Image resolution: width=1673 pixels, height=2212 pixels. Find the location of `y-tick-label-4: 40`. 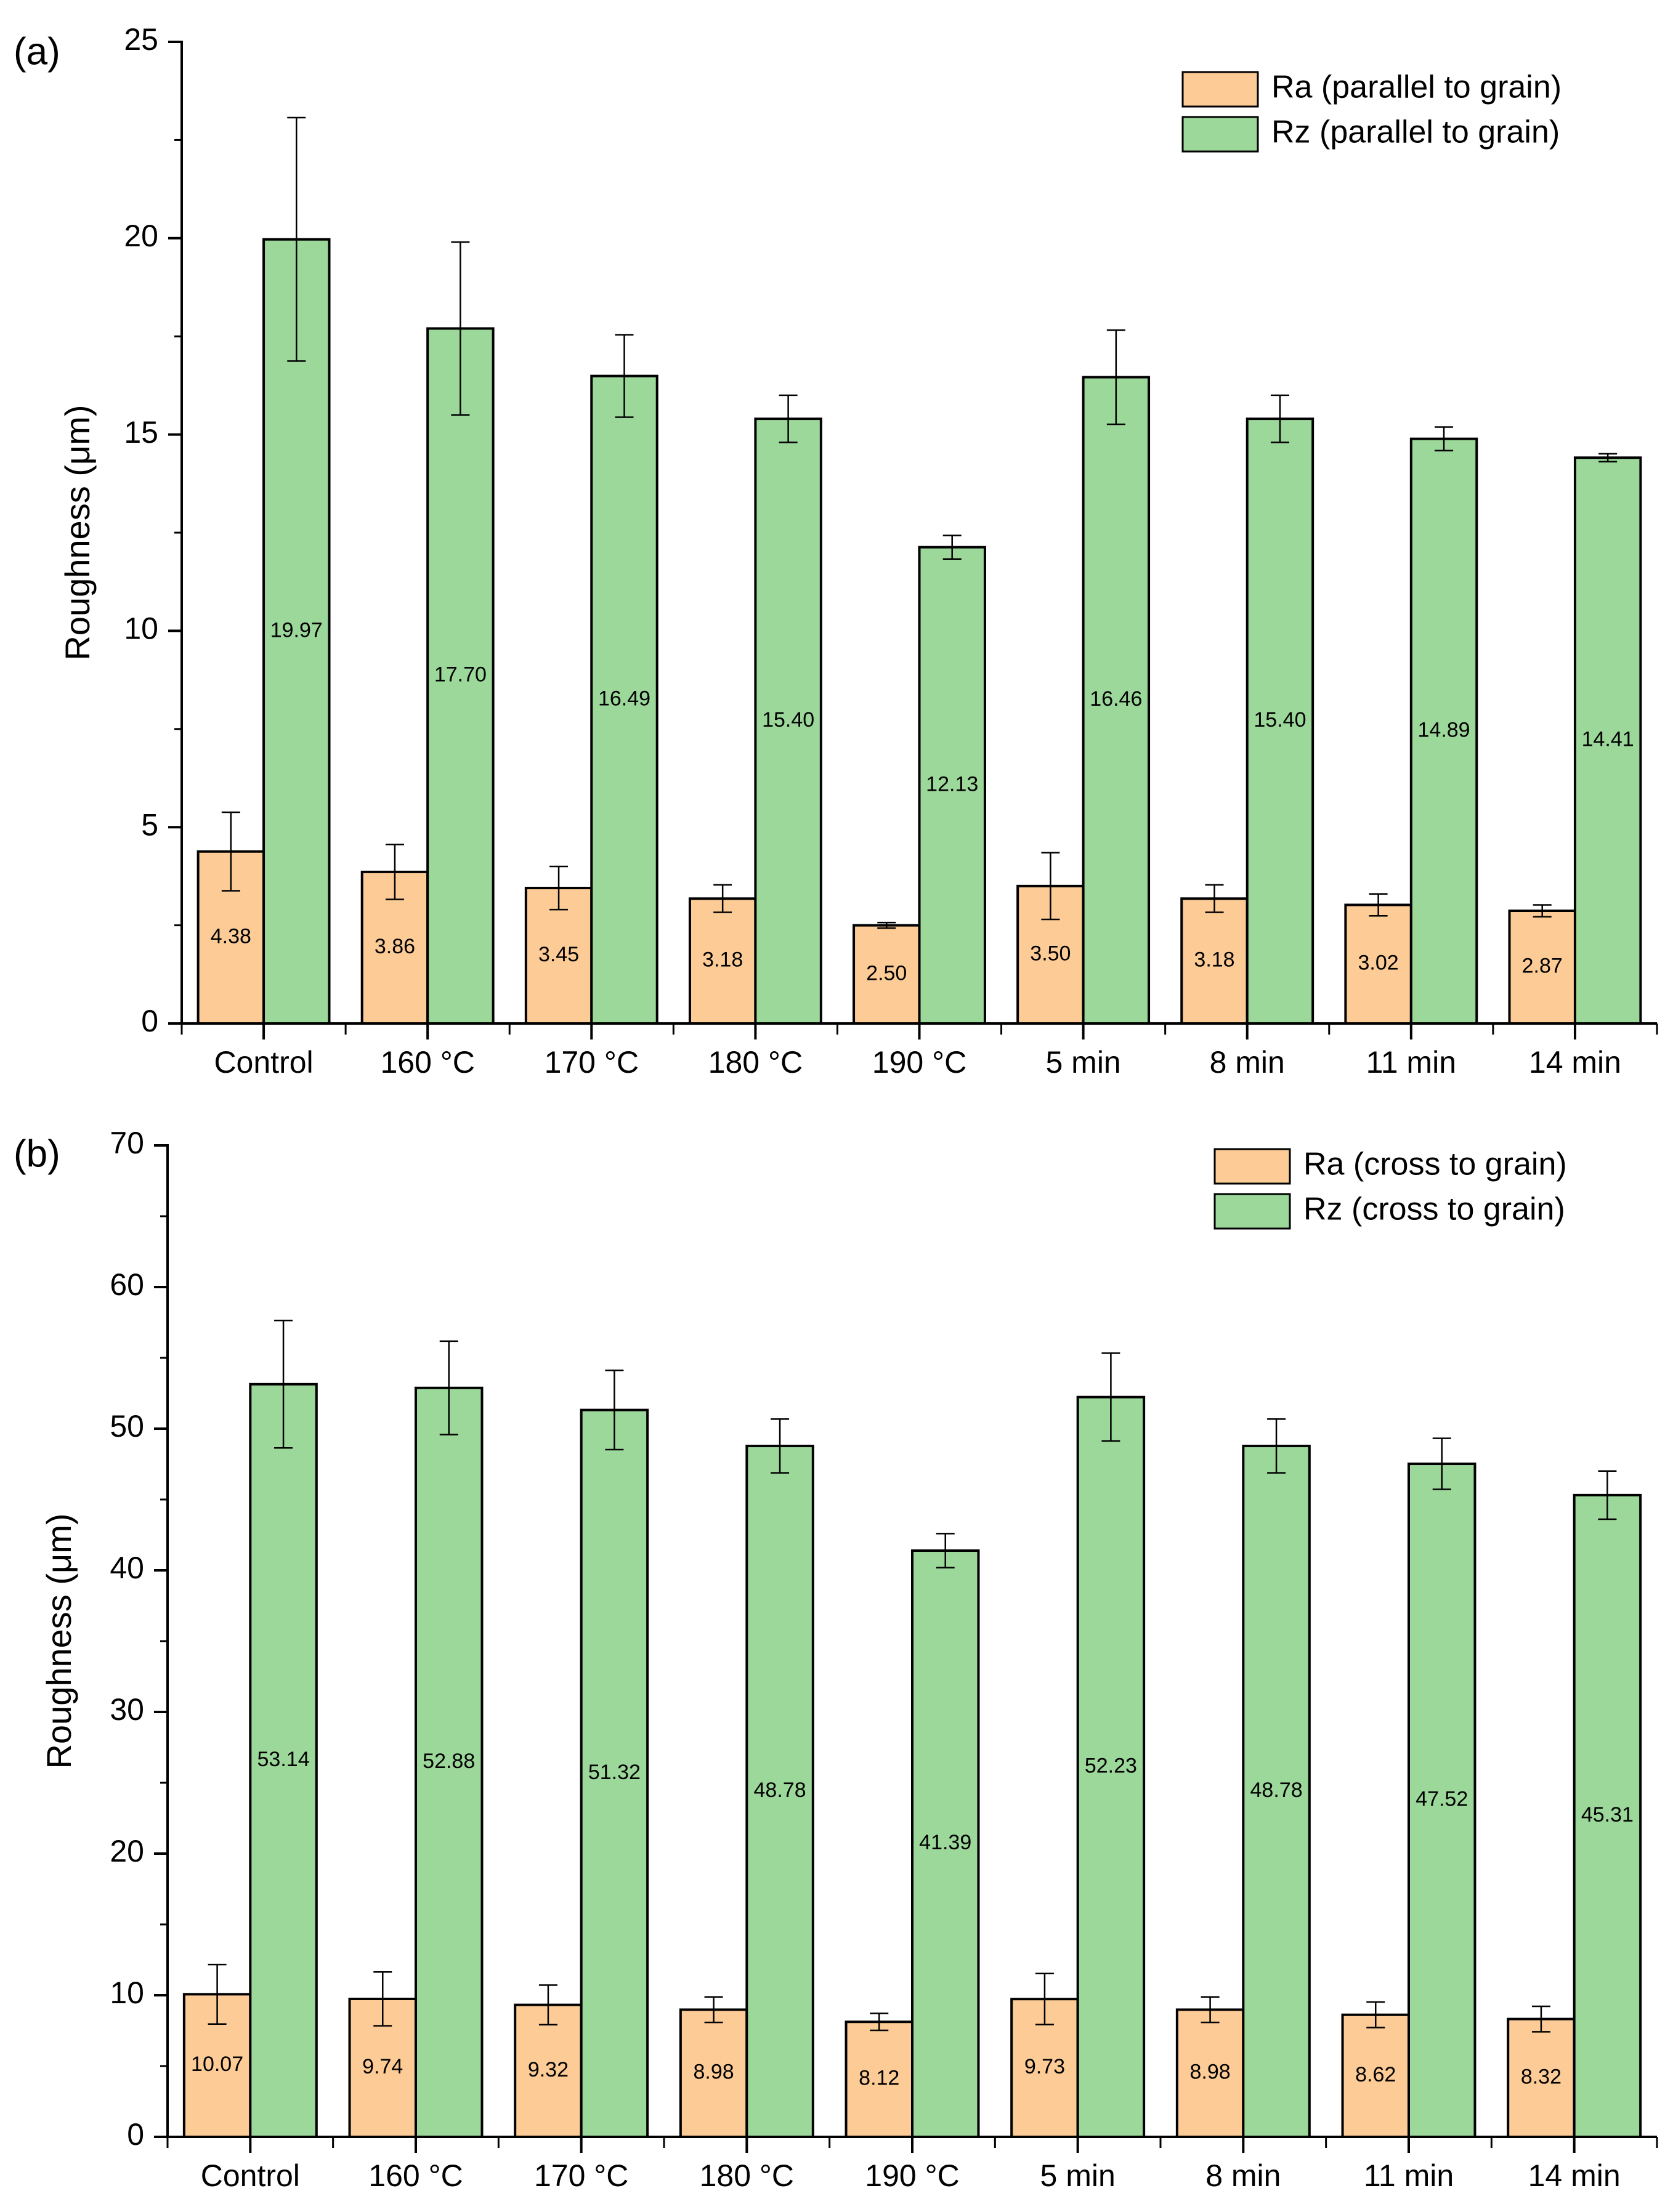

y-tick-label-4: 40 is located at coordinates (127, 1568).